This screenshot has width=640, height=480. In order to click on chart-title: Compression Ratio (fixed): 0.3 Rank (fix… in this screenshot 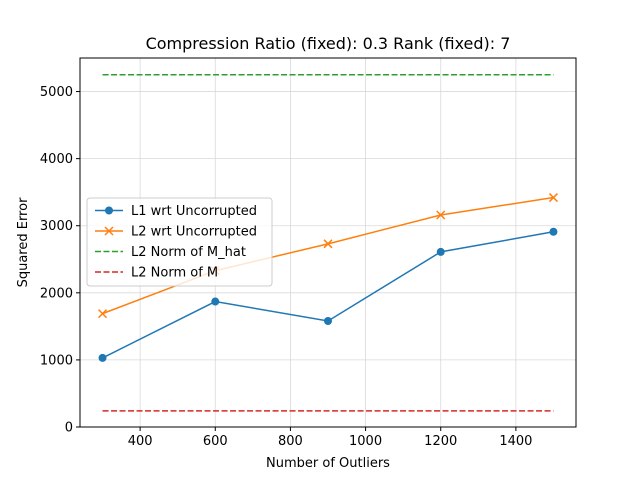, I will do `click(328, 43)`.